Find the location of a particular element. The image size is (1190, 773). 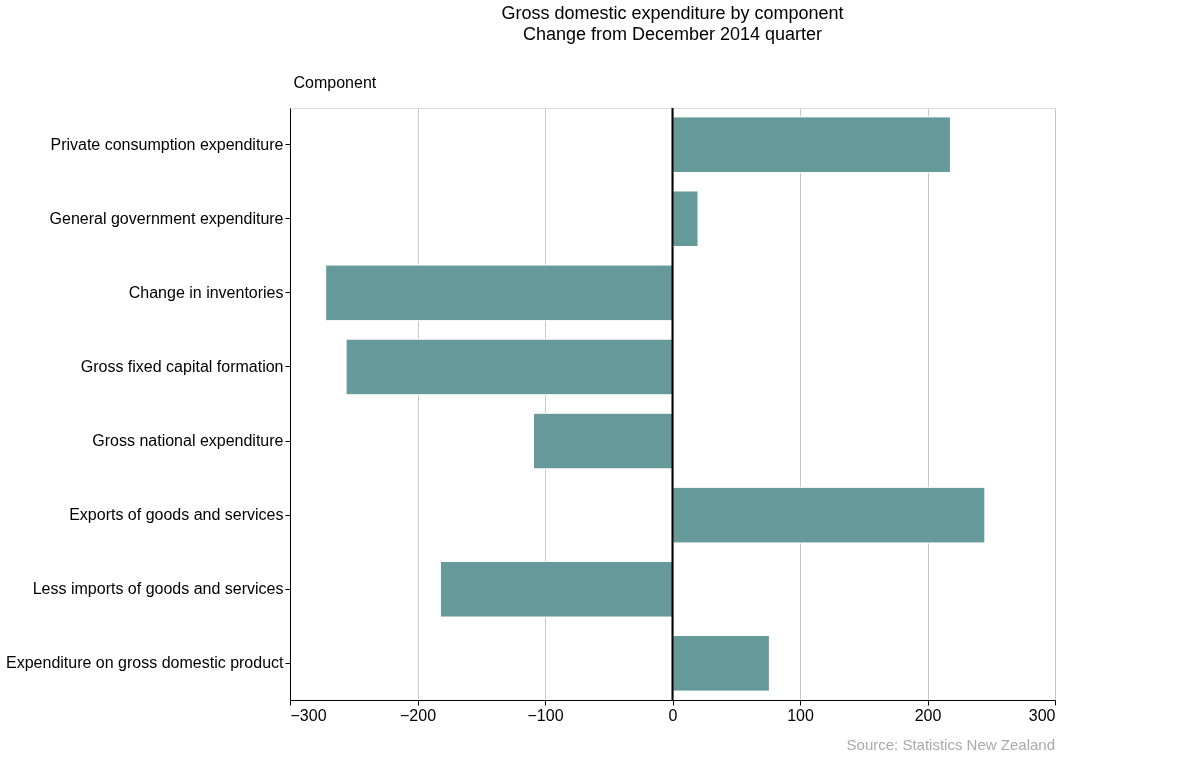

x-tick-label: 100 is located at coordinates (800, 715).